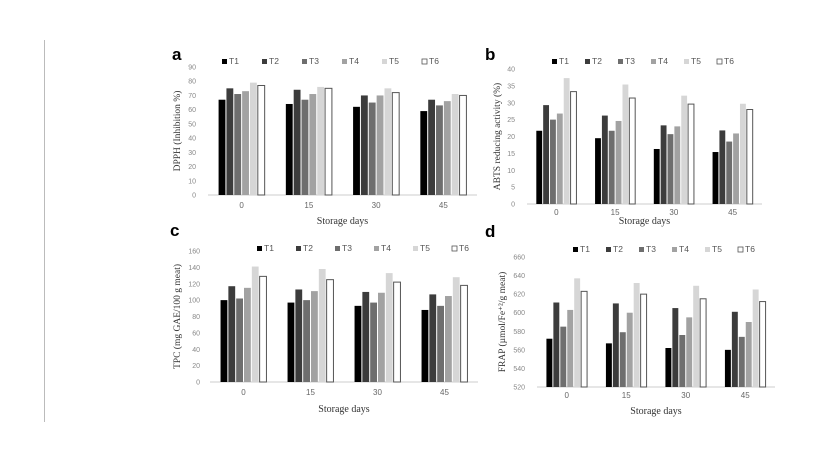  Describe the element at coordinates (497, 136) in the screenshot. I see `y-axis-title: ABTS reducing activity (%)` at that location.